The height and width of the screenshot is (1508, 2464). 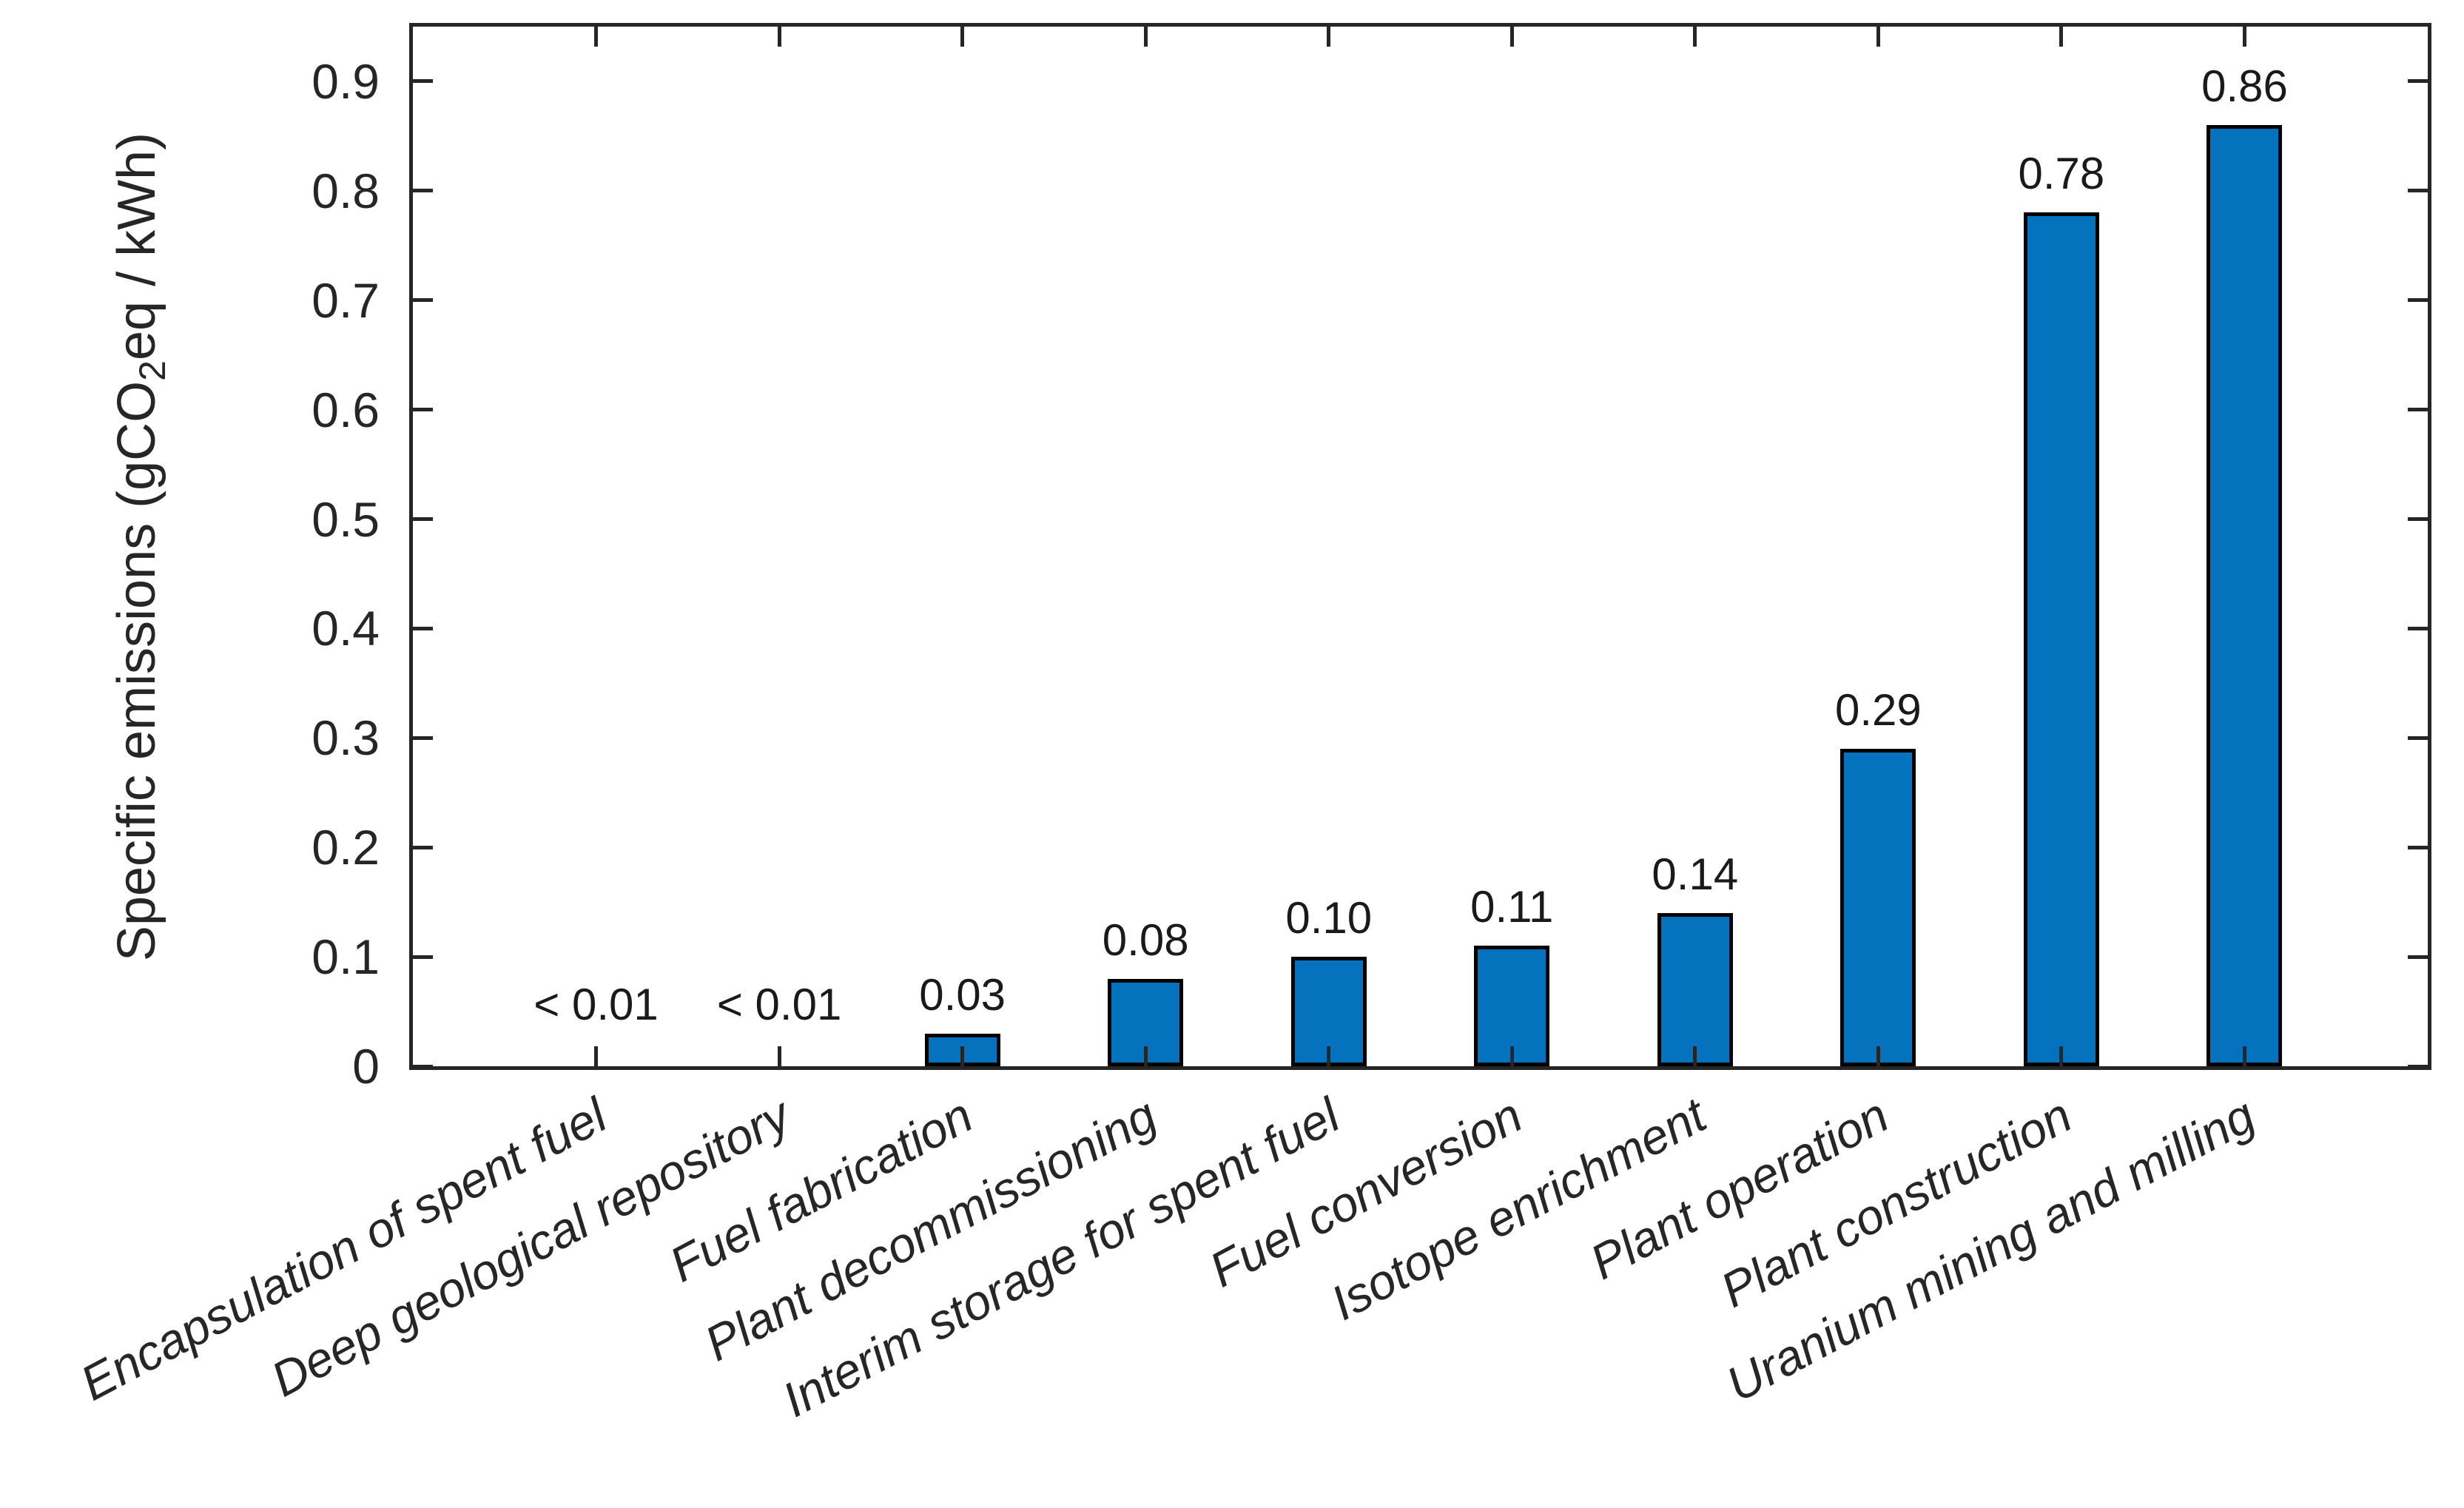 What do you see at coordinates (346, 519) in the screenshot?
I see `y-tick-label: 0.5` at bounding box center [346, 519].